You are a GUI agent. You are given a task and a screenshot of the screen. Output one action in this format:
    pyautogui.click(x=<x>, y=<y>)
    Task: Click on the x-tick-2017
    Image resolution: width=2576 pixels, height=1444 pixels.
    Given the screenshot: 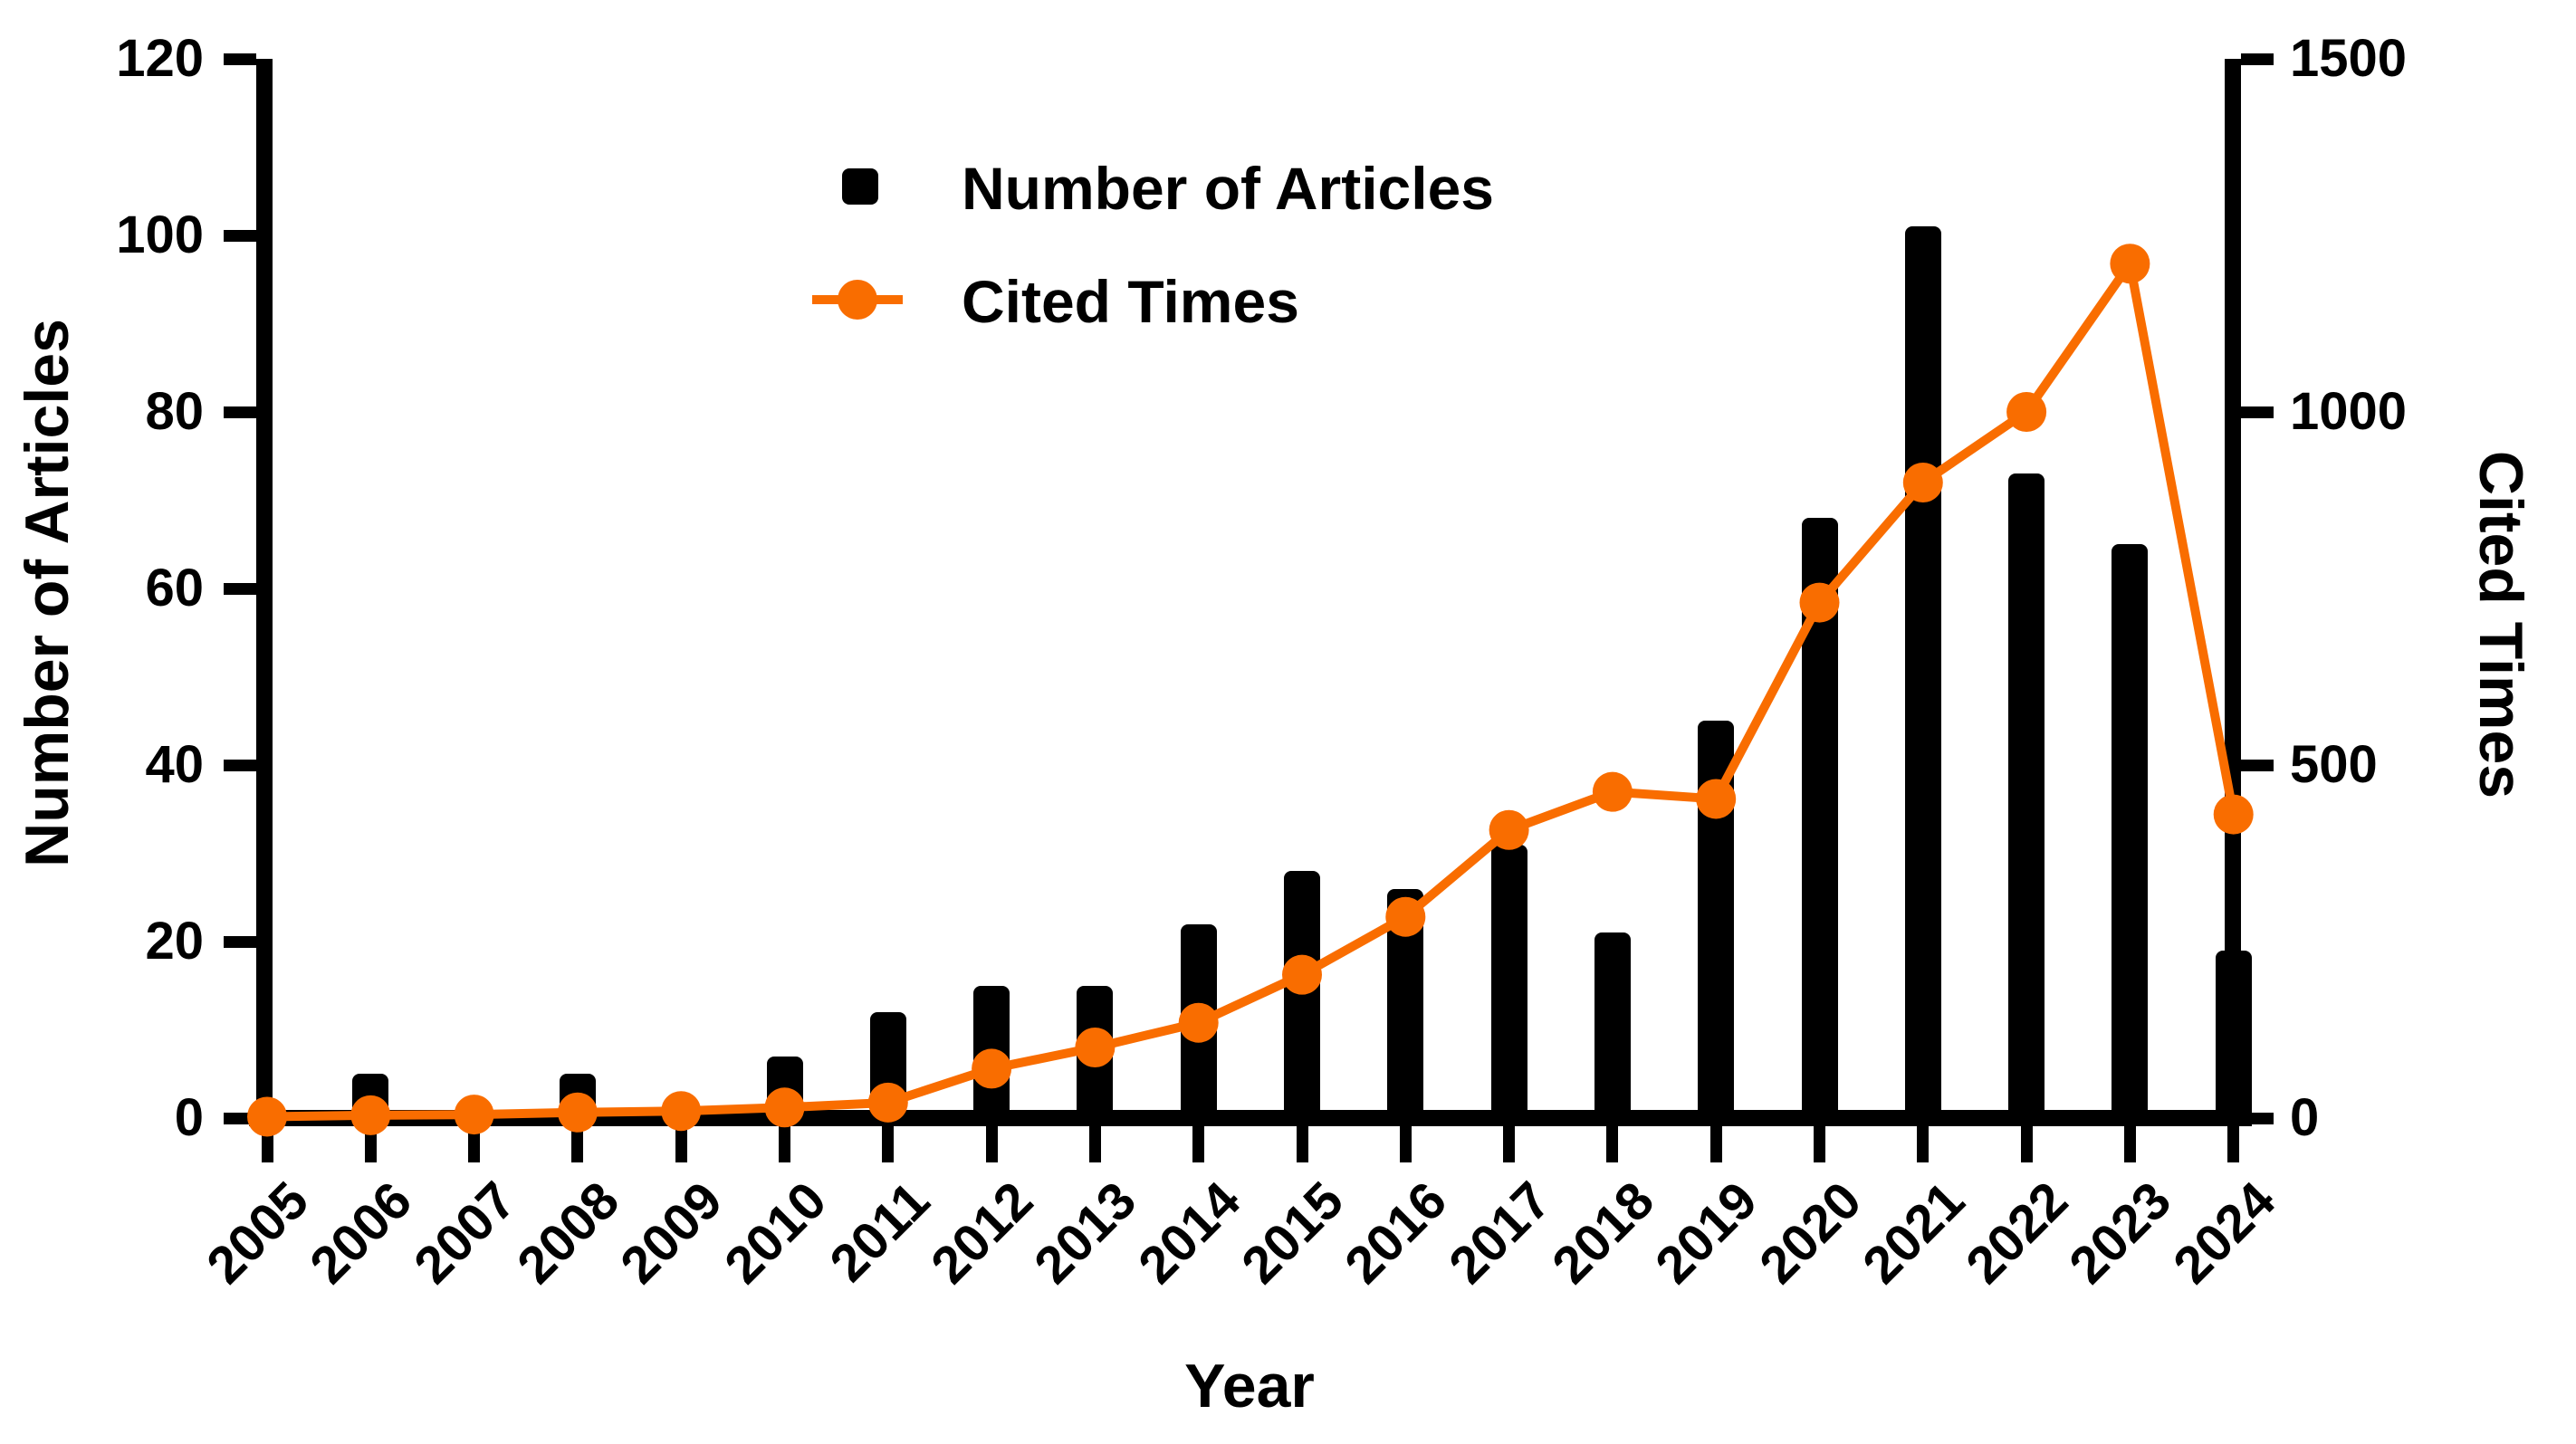 What is the action you would take?
    pyautogui.click(x=1509, y=1144)
    